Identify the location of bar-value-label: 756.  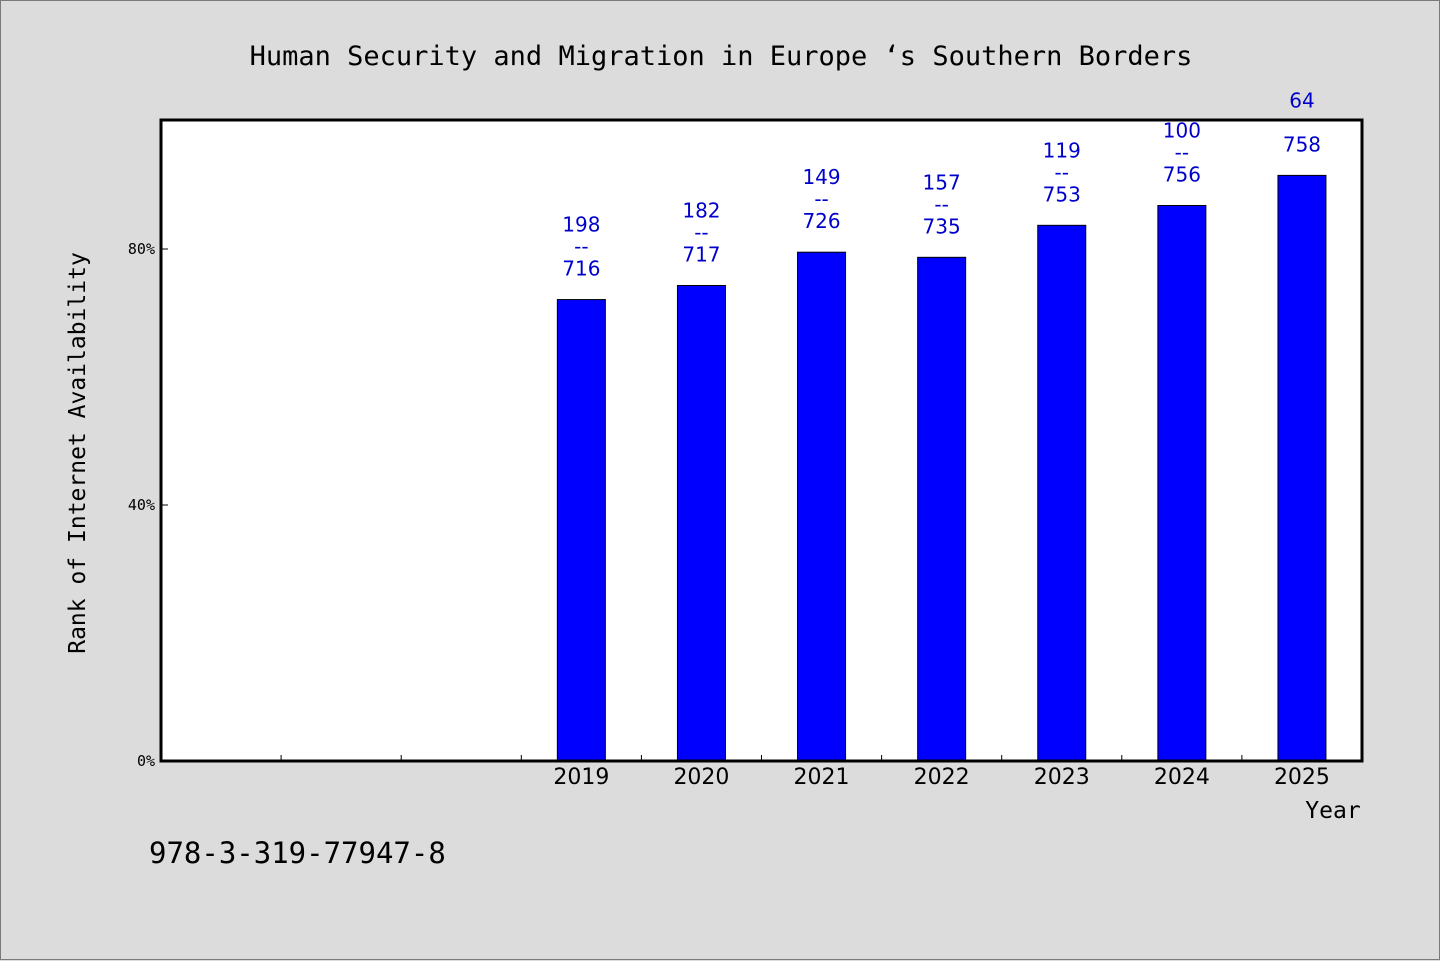
(1182, 174).